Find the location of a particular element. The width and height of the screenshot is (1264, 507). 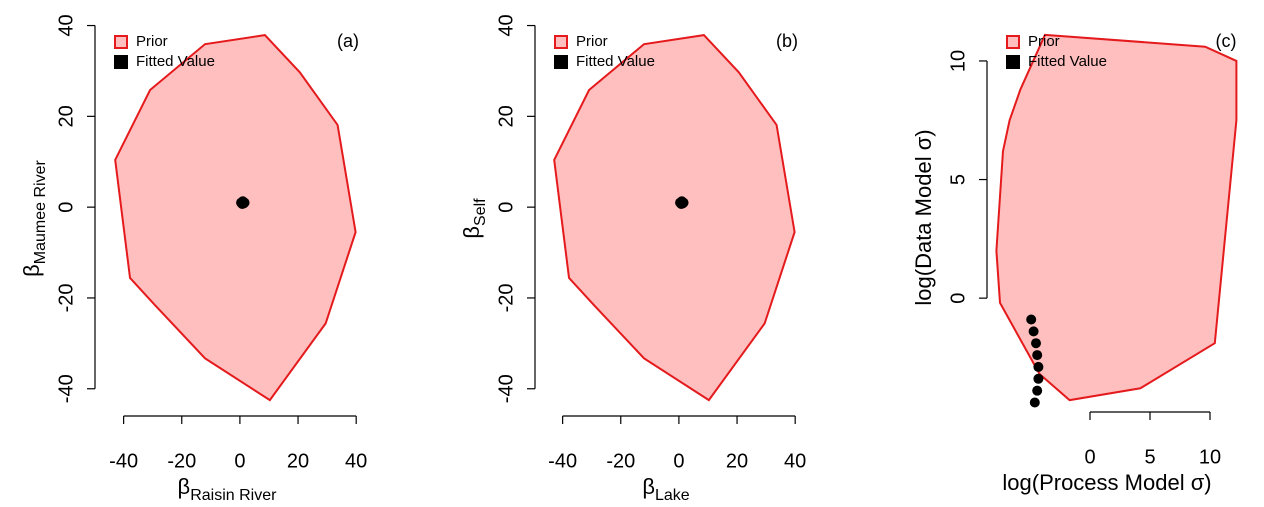

panel-label: (c) is located at coordinates (1226, 41).